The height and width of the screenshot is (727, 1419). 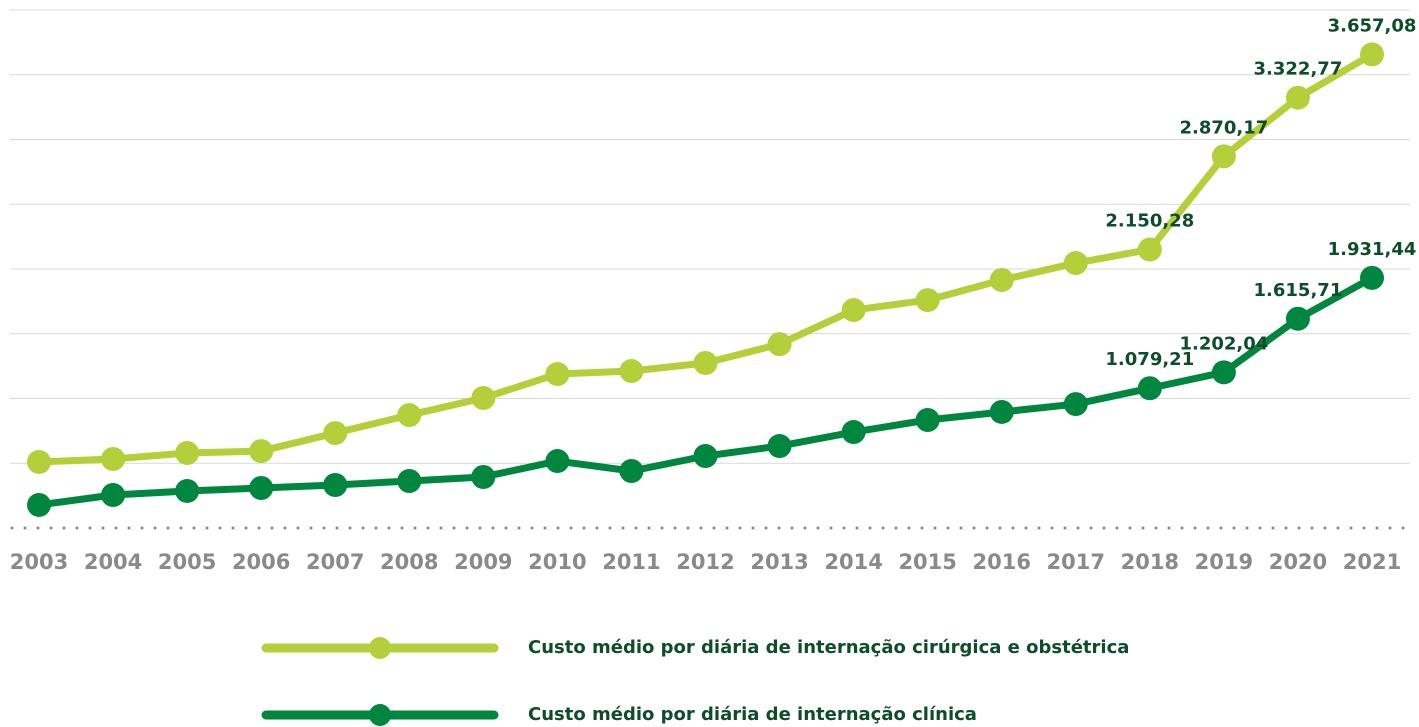 I want to click on value-label: 1.202,04, so click(x=1223, y=343).